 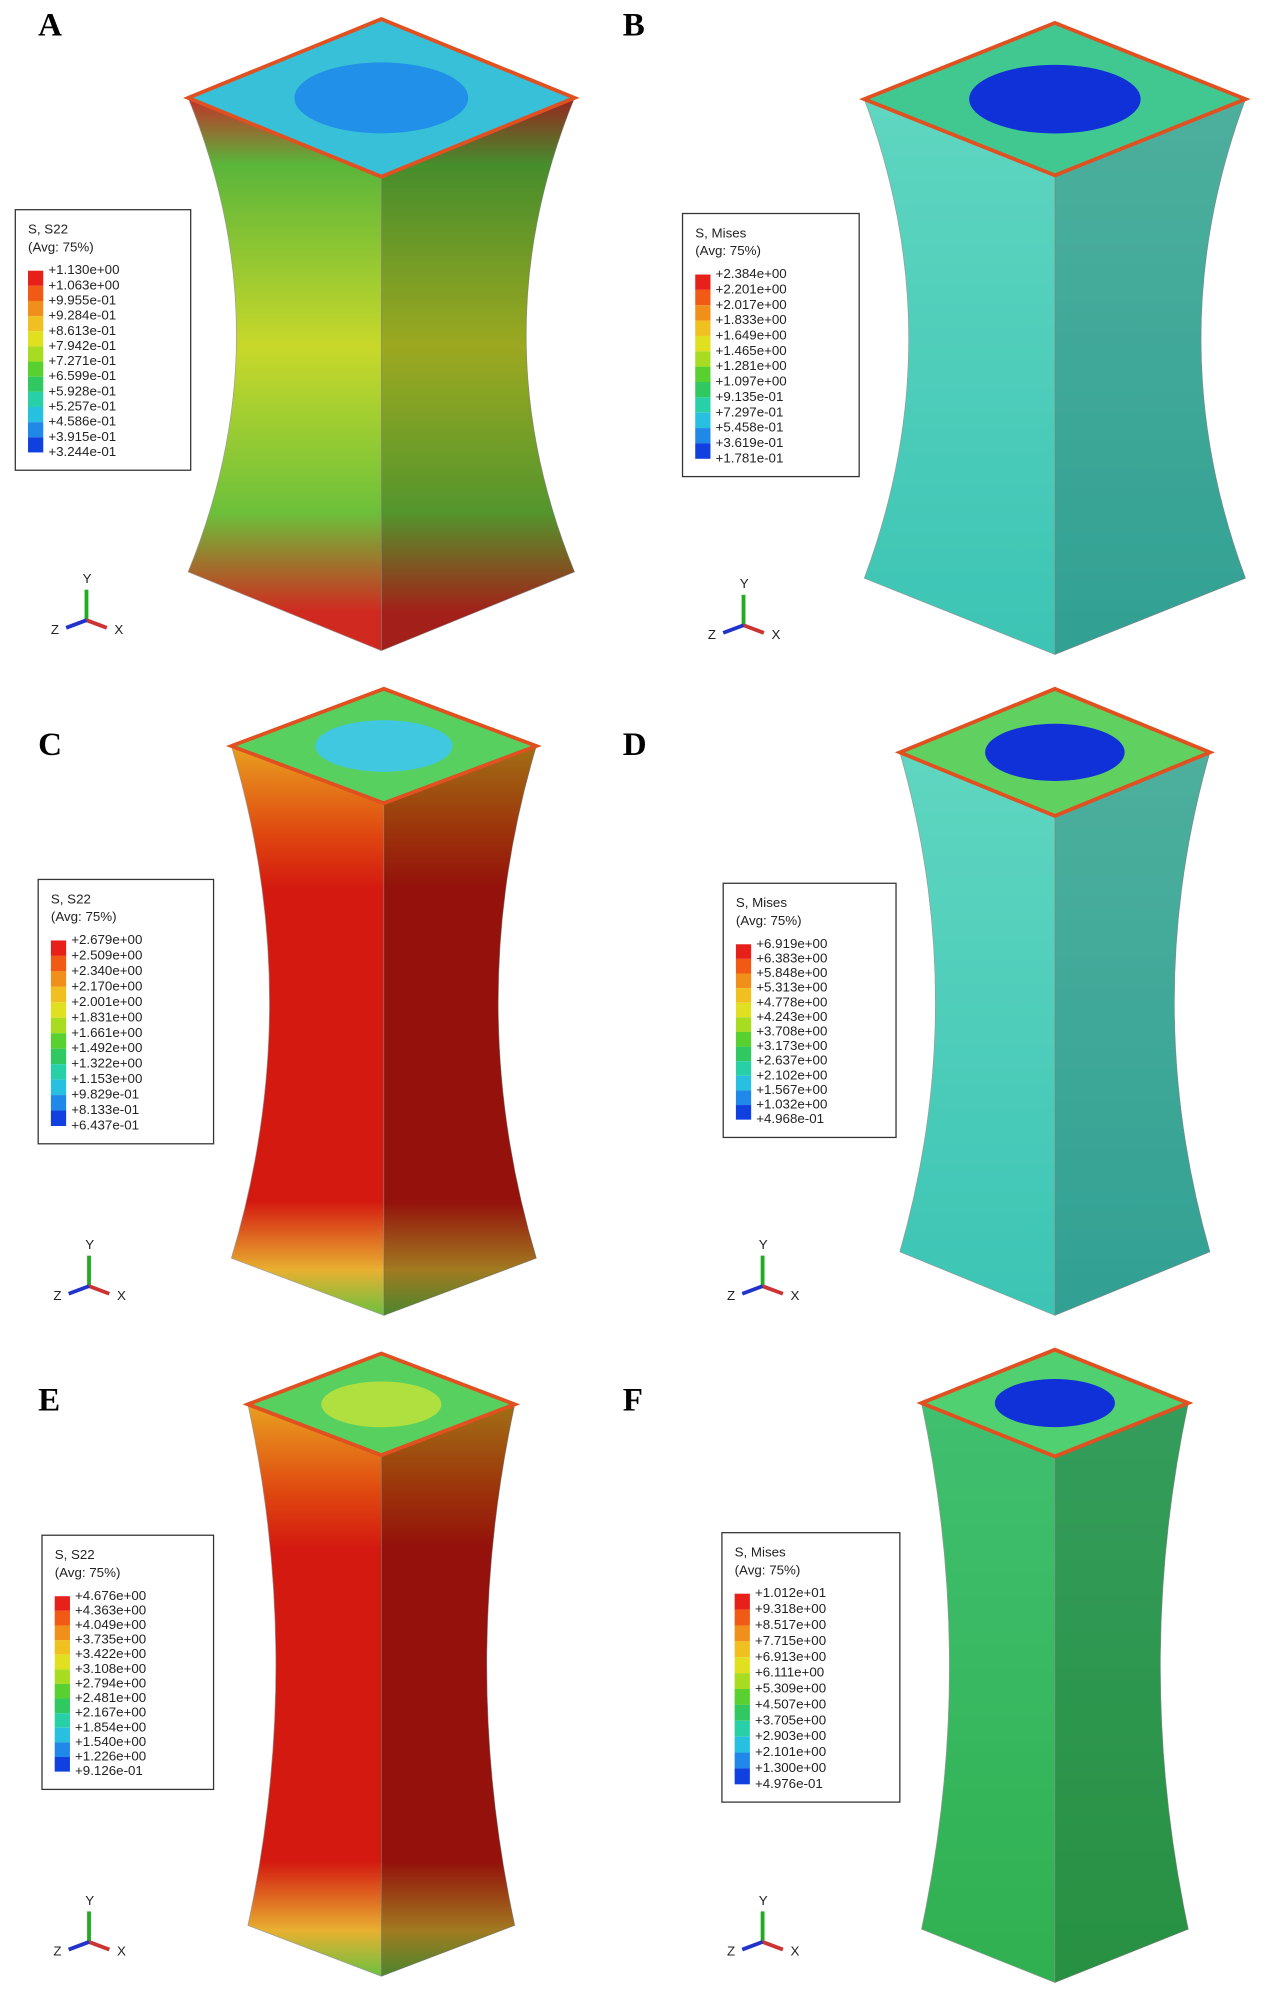 I want to click on legend-value: +4.243e+00, so click(x=791, y=1016).